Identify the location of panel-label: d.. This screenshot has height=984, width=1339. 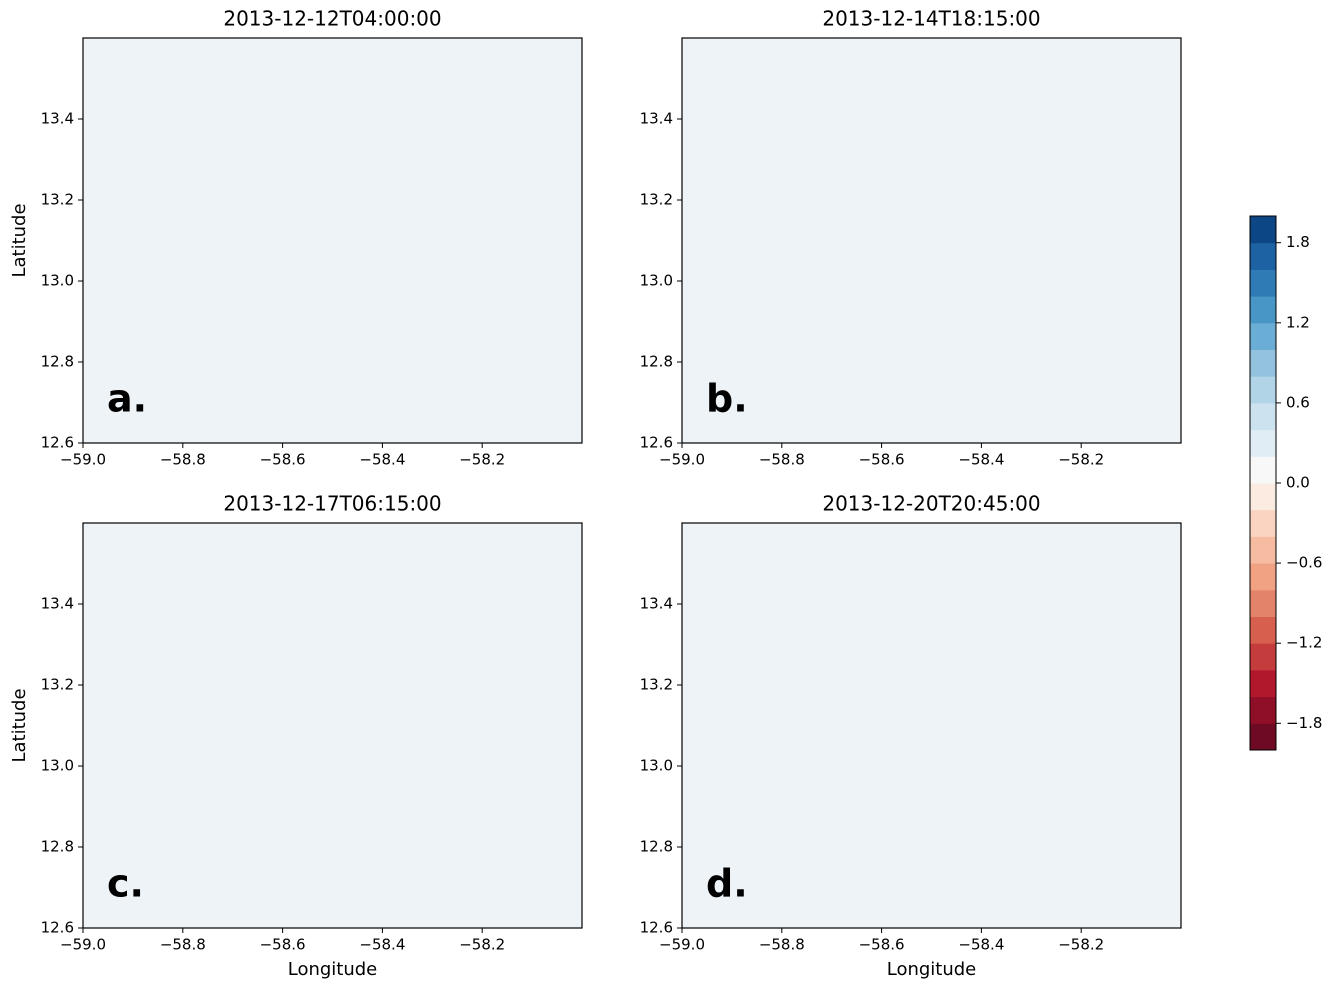
(727, 884).